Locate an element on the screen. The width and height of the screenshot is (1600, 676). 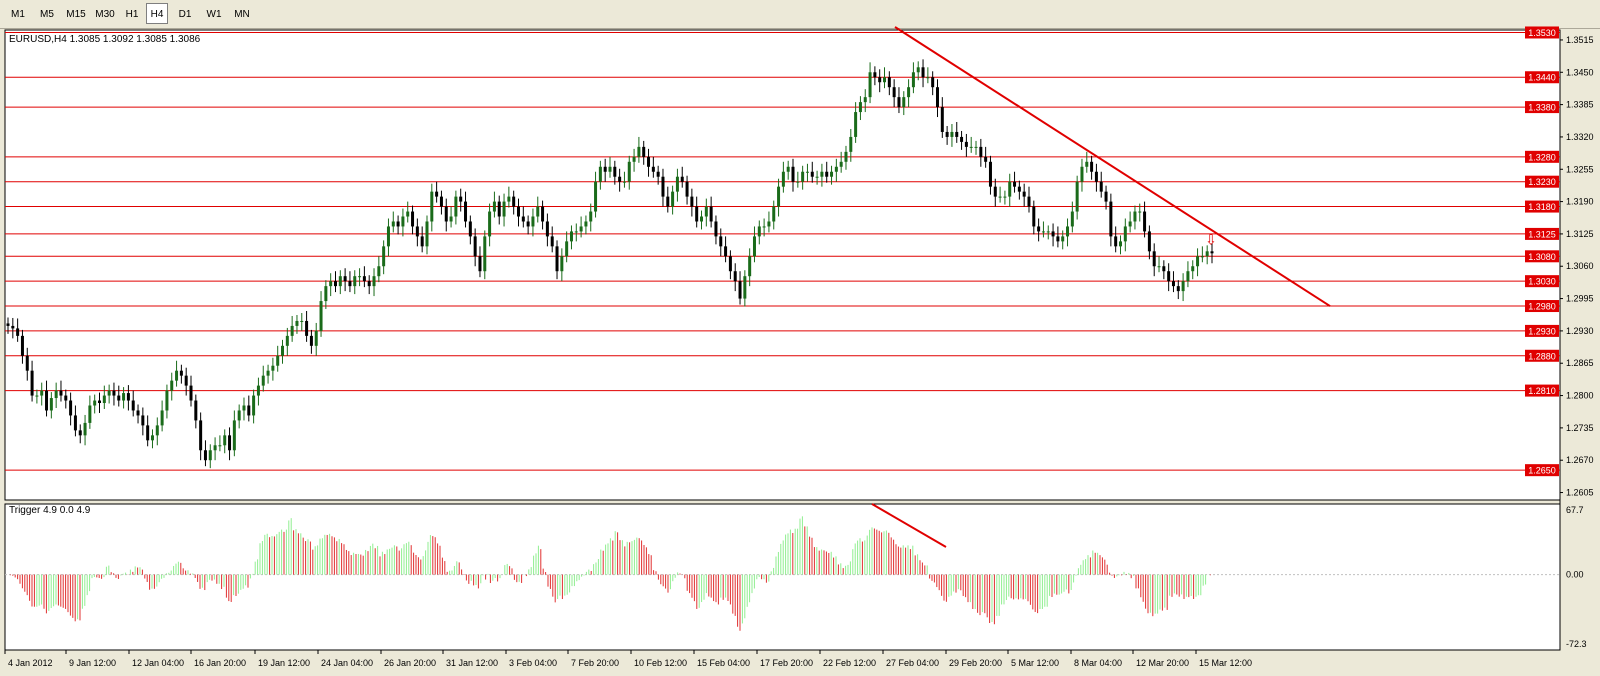
price-tick-label: 1.2995 is located at coordinates (1580, 299).